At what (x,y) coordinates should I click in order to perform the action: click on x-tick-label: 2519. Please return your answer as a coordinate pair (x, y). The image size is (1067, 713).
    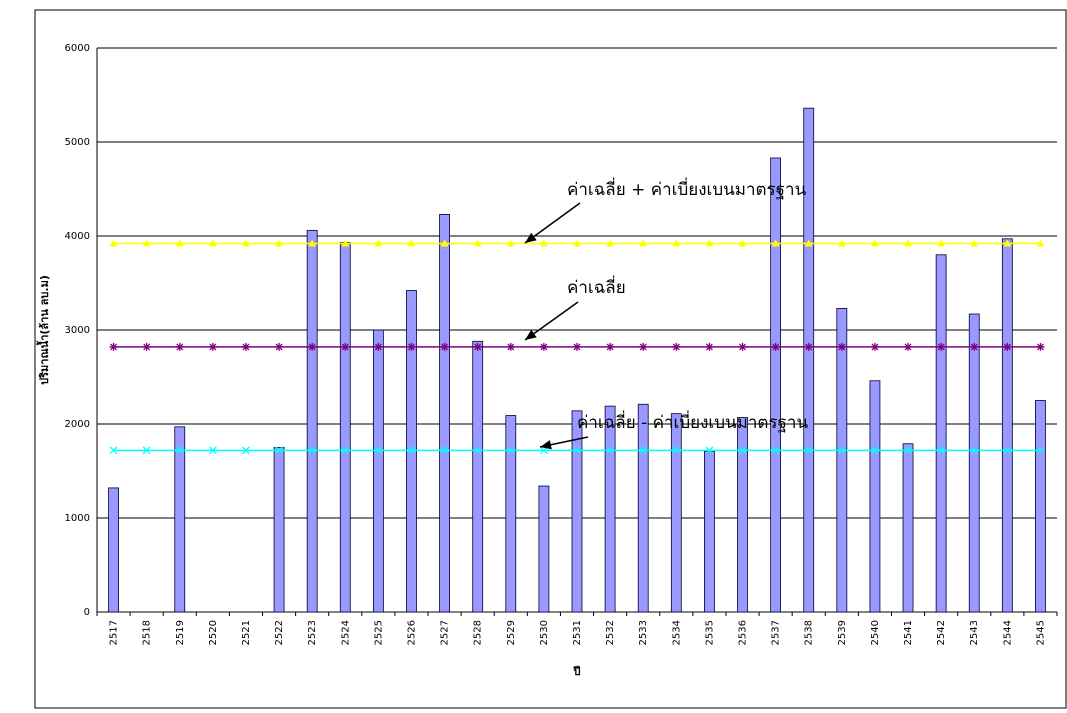
    Looking at the image, I should click on (180, 632).